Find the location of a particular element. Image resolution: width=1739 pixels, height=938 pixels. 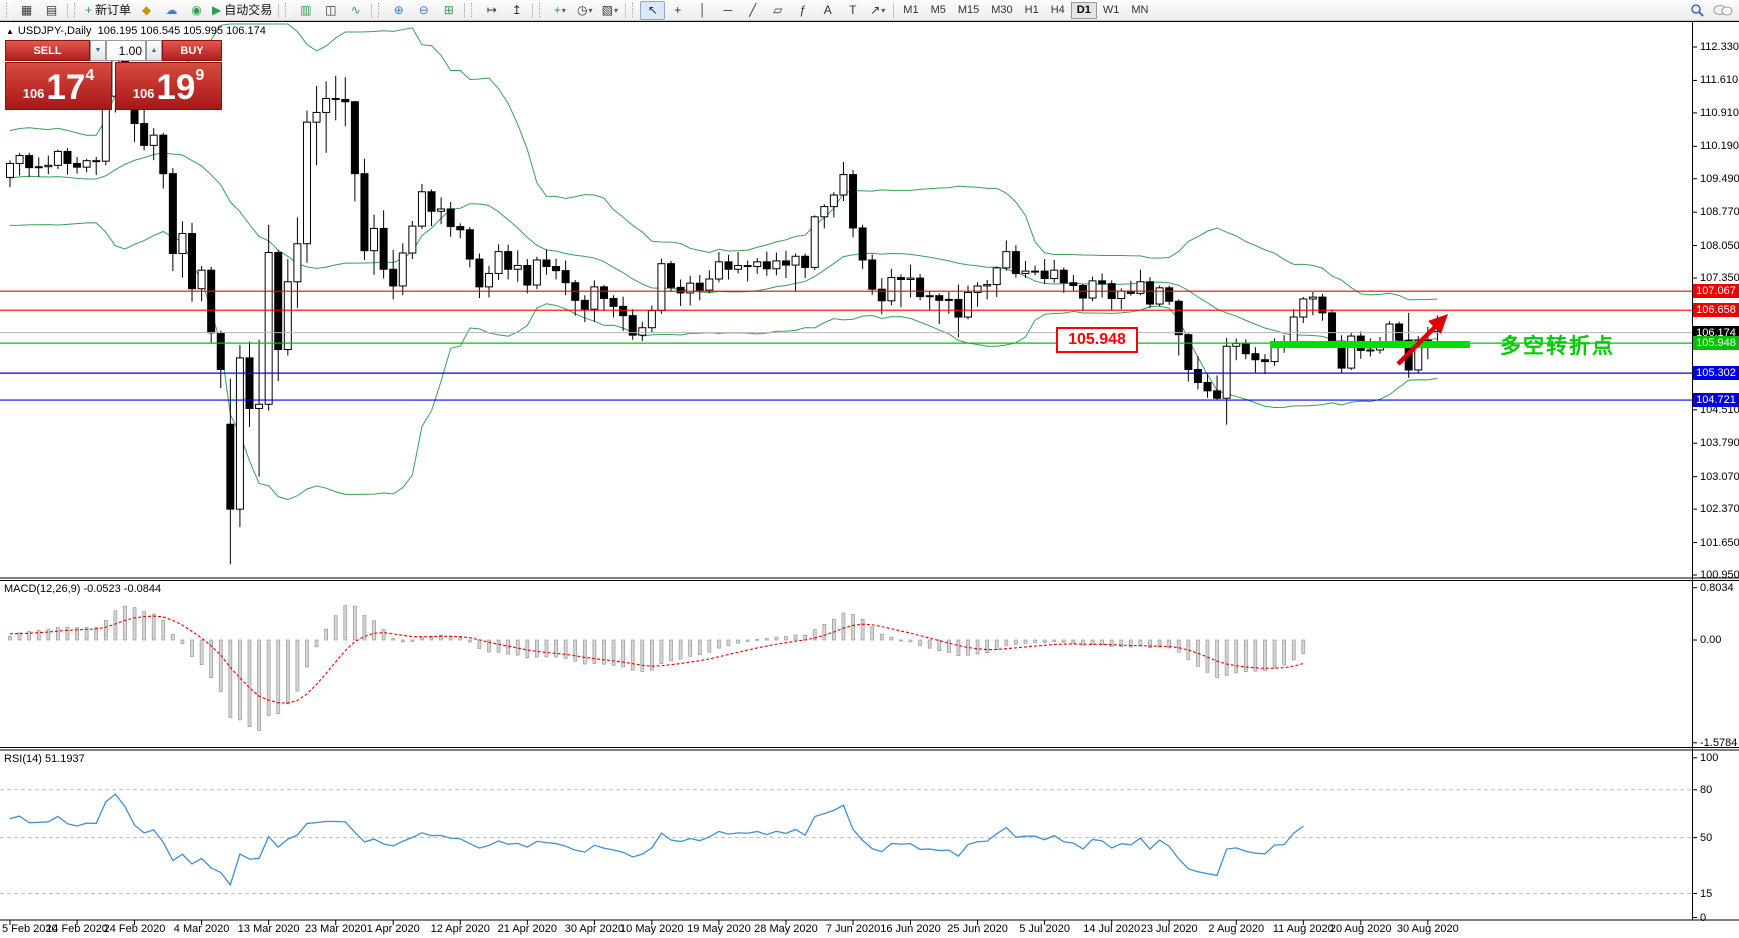

chart-window-icon: ▦ is located at coordinates (26, 10).